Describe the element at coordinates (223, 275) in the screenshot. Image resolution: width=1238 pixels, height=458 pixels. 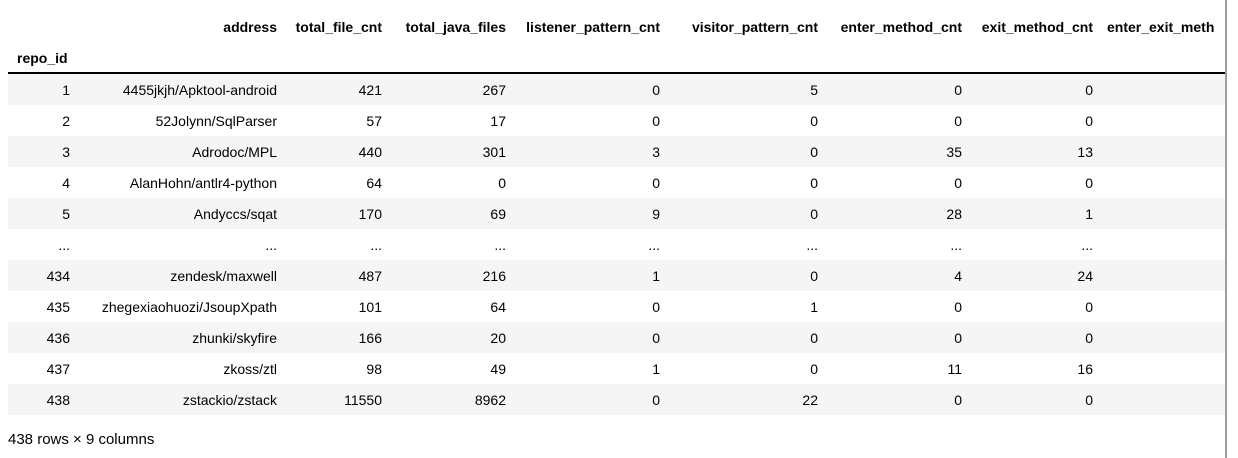
I see `table-cell: zendesk/maxwell` at that location.